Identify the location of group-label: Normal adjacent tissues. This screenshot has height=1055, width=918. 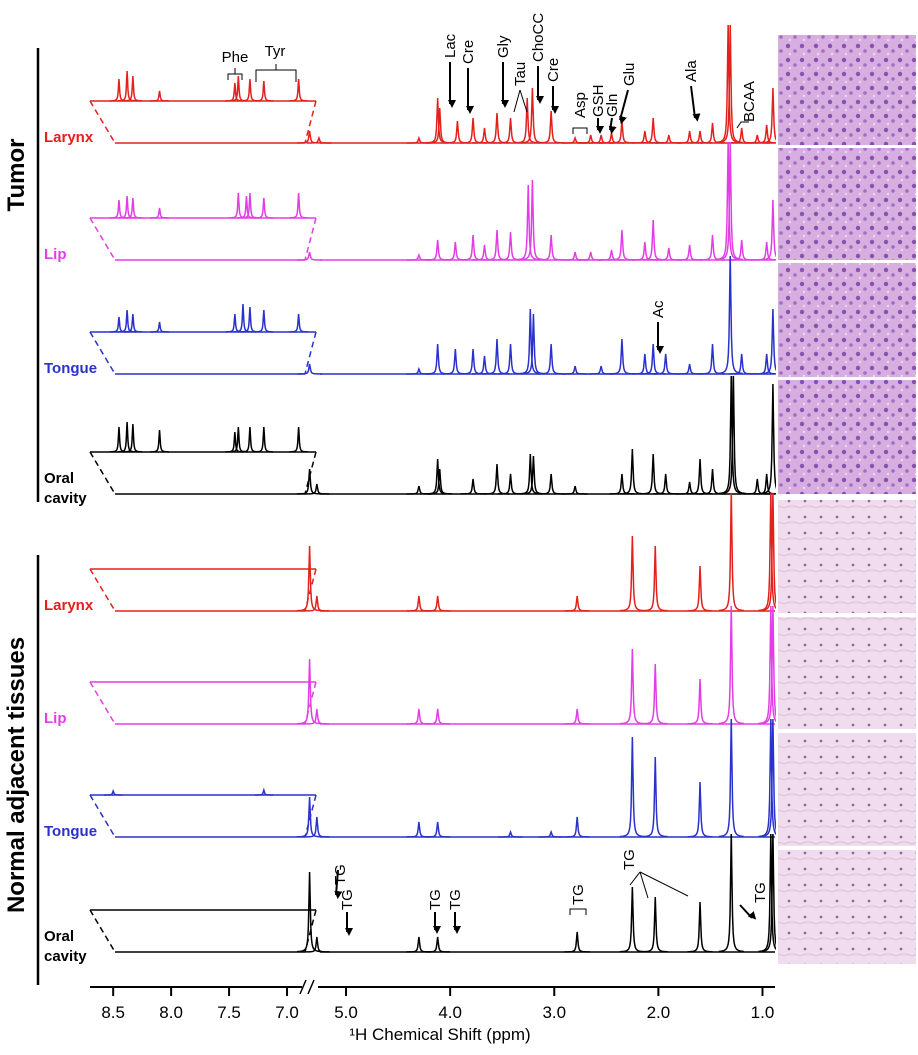
(16, 775).